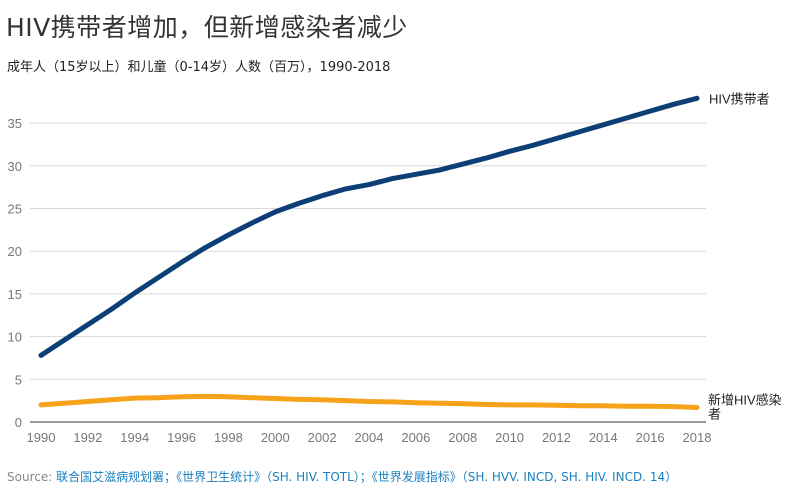  What do you see at coordinates (322, 437) in the screenshot?
I see `x-tick-label: 2002` at bounding box center [322, 437].